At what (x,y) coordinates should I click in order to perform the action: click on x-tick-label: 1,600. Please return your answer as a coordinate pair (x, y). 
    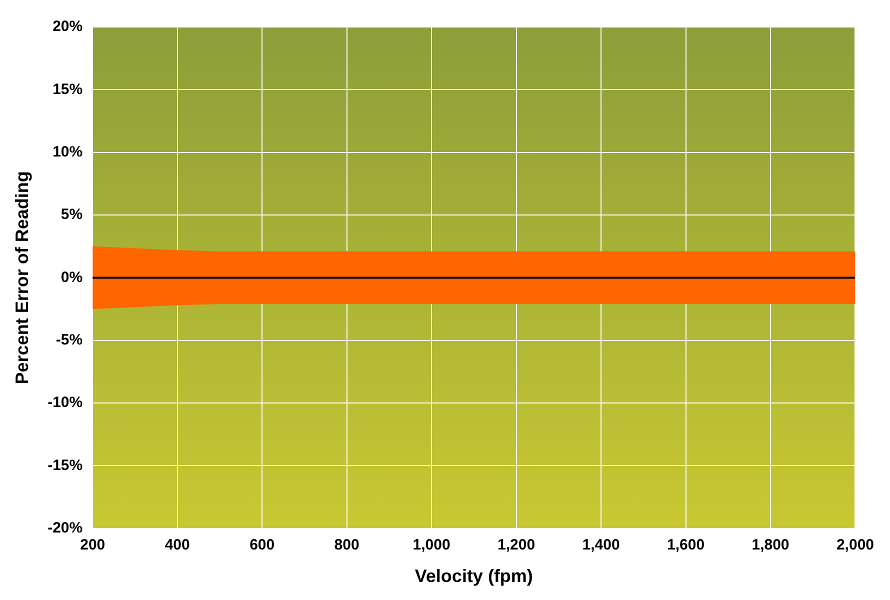
    Looking at the image, I should click on (685, 545).